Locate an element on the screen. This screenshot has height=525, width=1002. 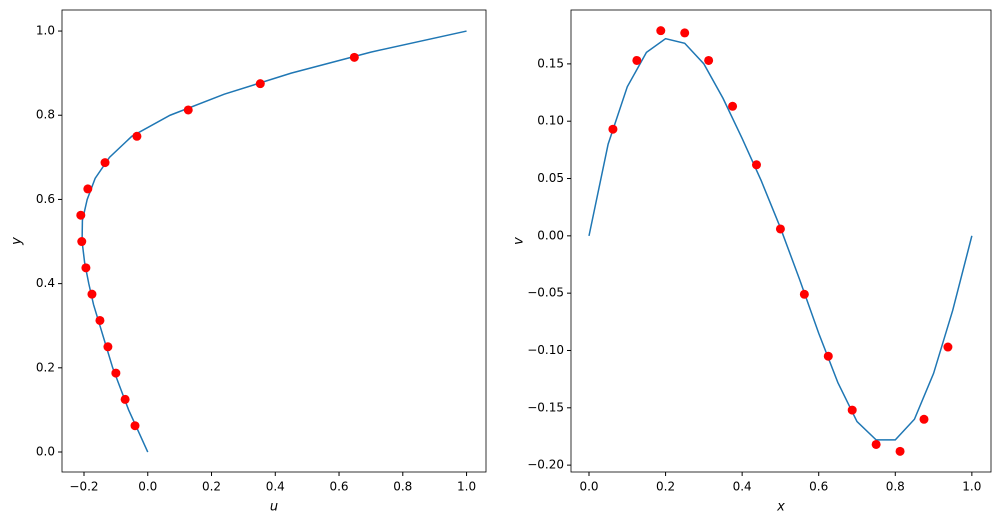
y-tick-label: 0.10 is located at coordinates (550, 121).